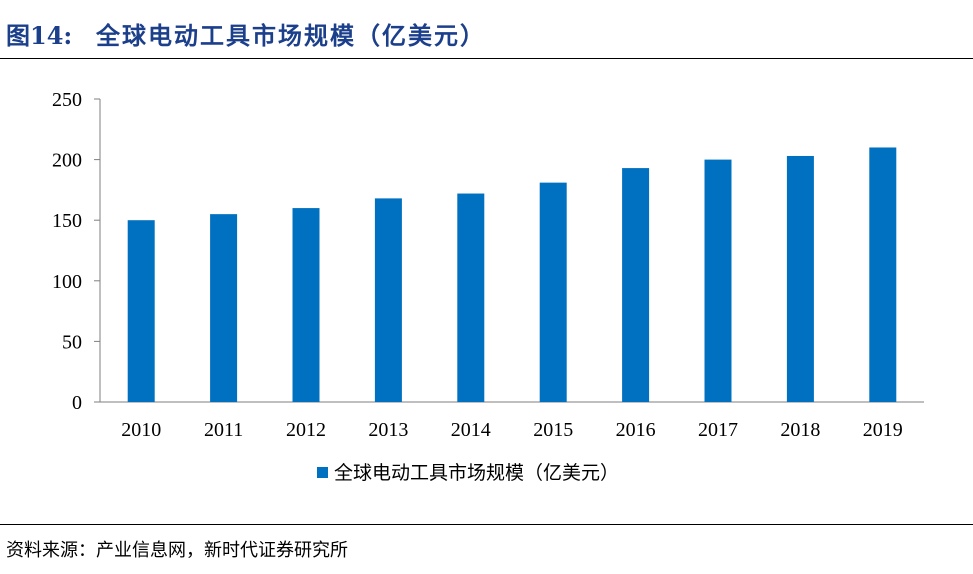 This screenshot has height=574, width=973. What do you see at coordinates (291, 36) in the screenshot?
I see `figure-title: 全球电动工具市场规模（亿美元）` at bounding box center [291, 36].